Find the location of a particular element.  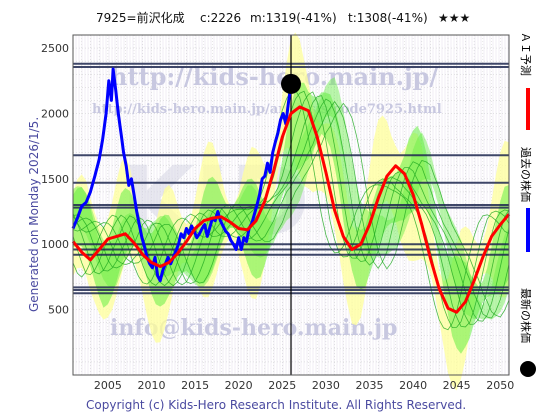

rating-stars: ★★★ is located at coordinates (454, 18).